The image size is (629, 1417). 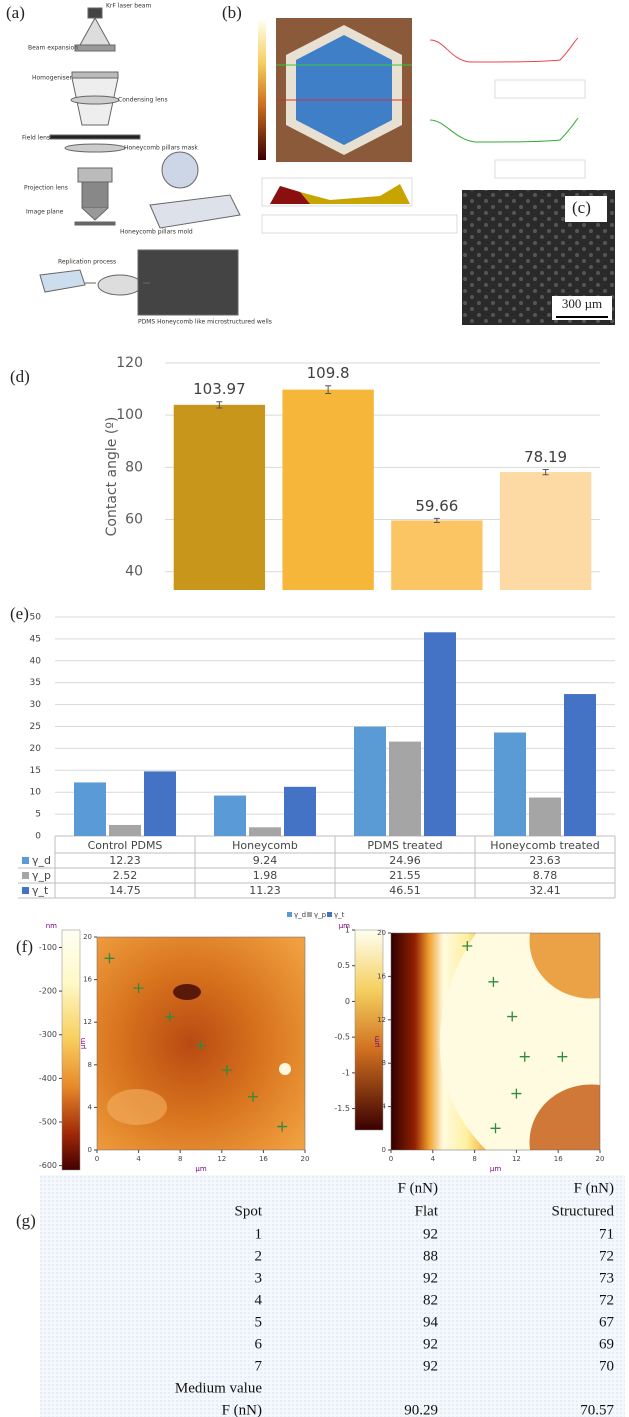 What do you see at coordinates (343, 965) in the screenshot?
I see `colorbar-tick-label: 0.5` at bounding box center [343, 965].